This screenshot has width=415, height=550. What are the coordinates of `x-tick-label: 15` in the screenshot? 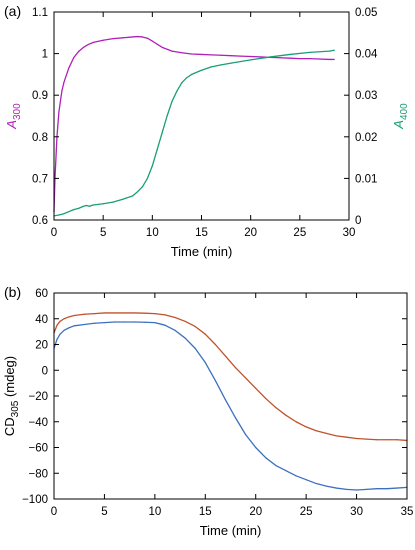 It's located at (205, 512).